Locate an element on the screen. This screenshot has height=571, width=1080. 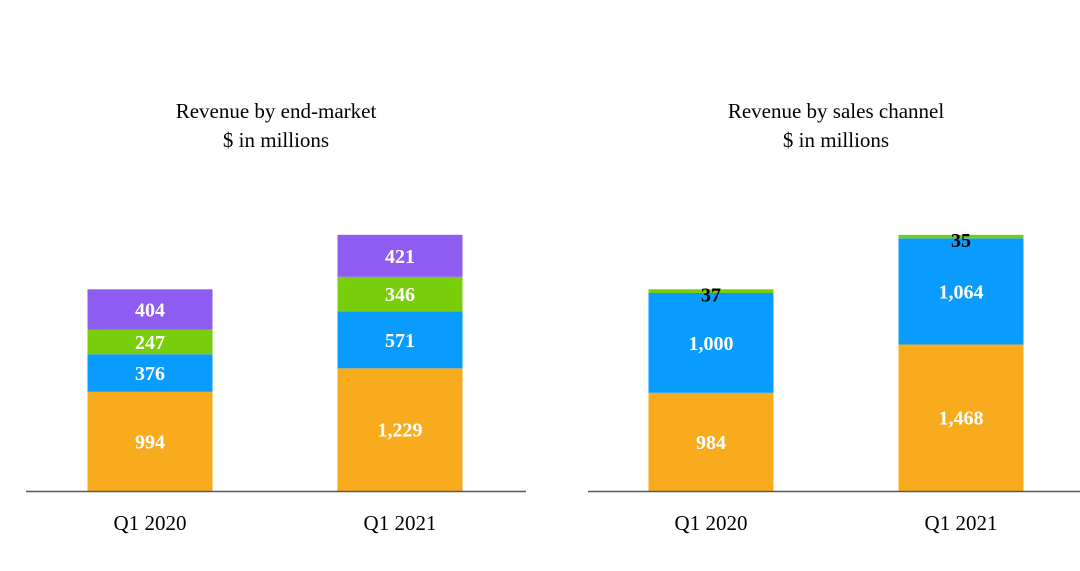
data-label: 247 is located at coordinates (150, 343).